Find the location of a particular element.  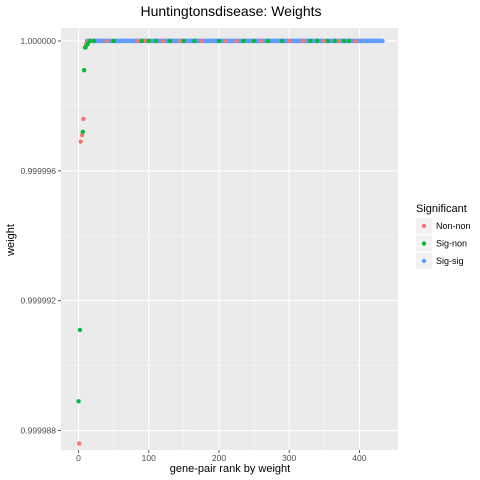

legend: Significant Non-non Sig-non Sig-sig is located at coordinates (443, 236).